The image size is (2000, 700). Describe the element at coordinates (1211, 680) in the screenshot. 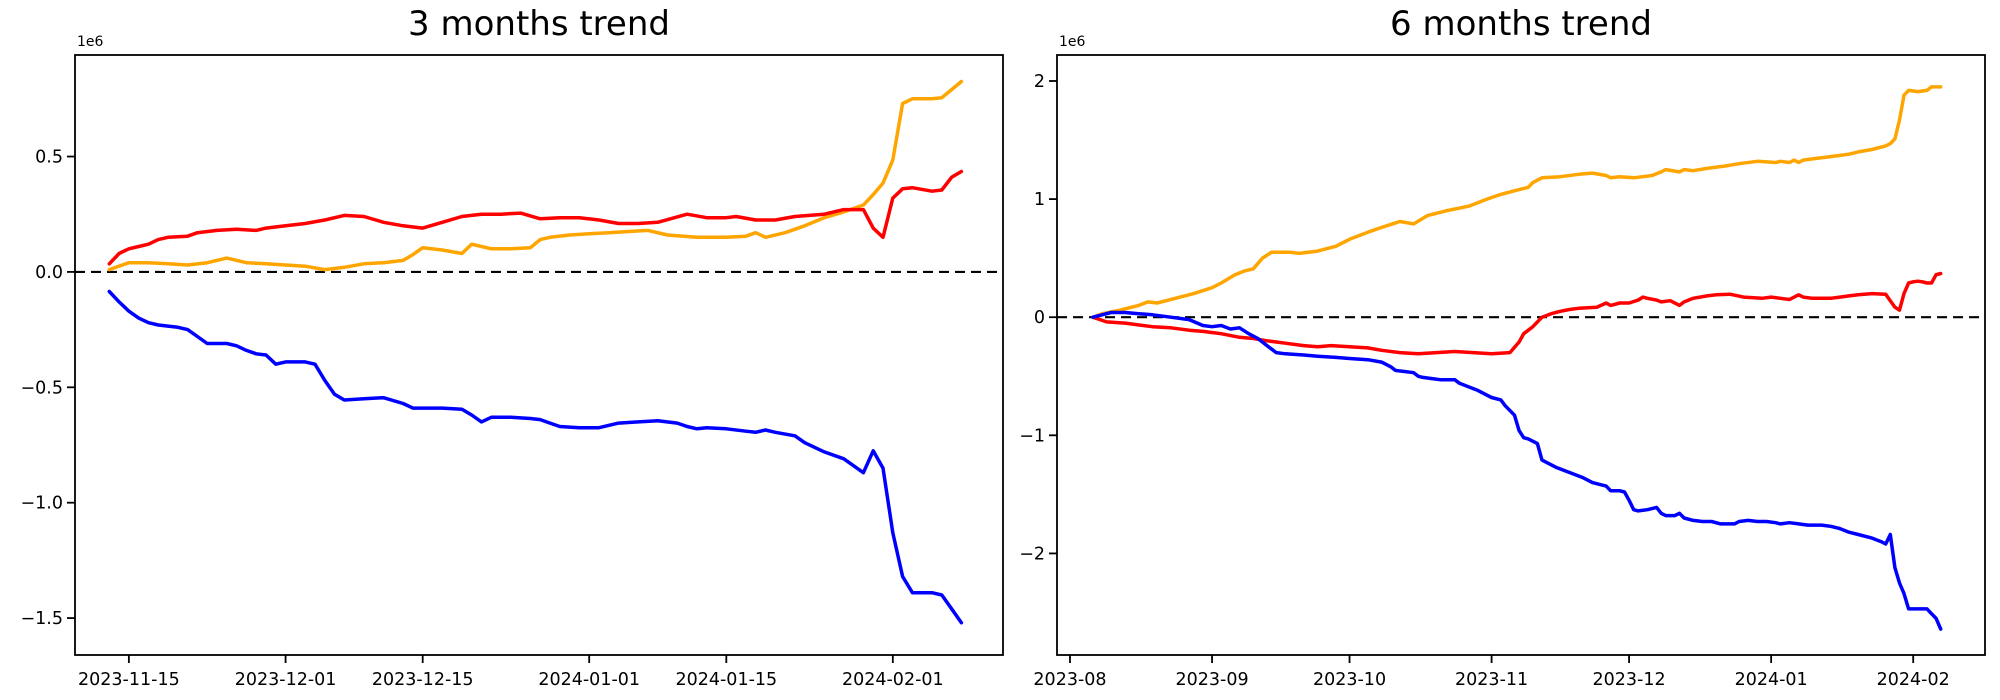

I see `six-months-trend-x-tick-label: 2023-09` at that location.